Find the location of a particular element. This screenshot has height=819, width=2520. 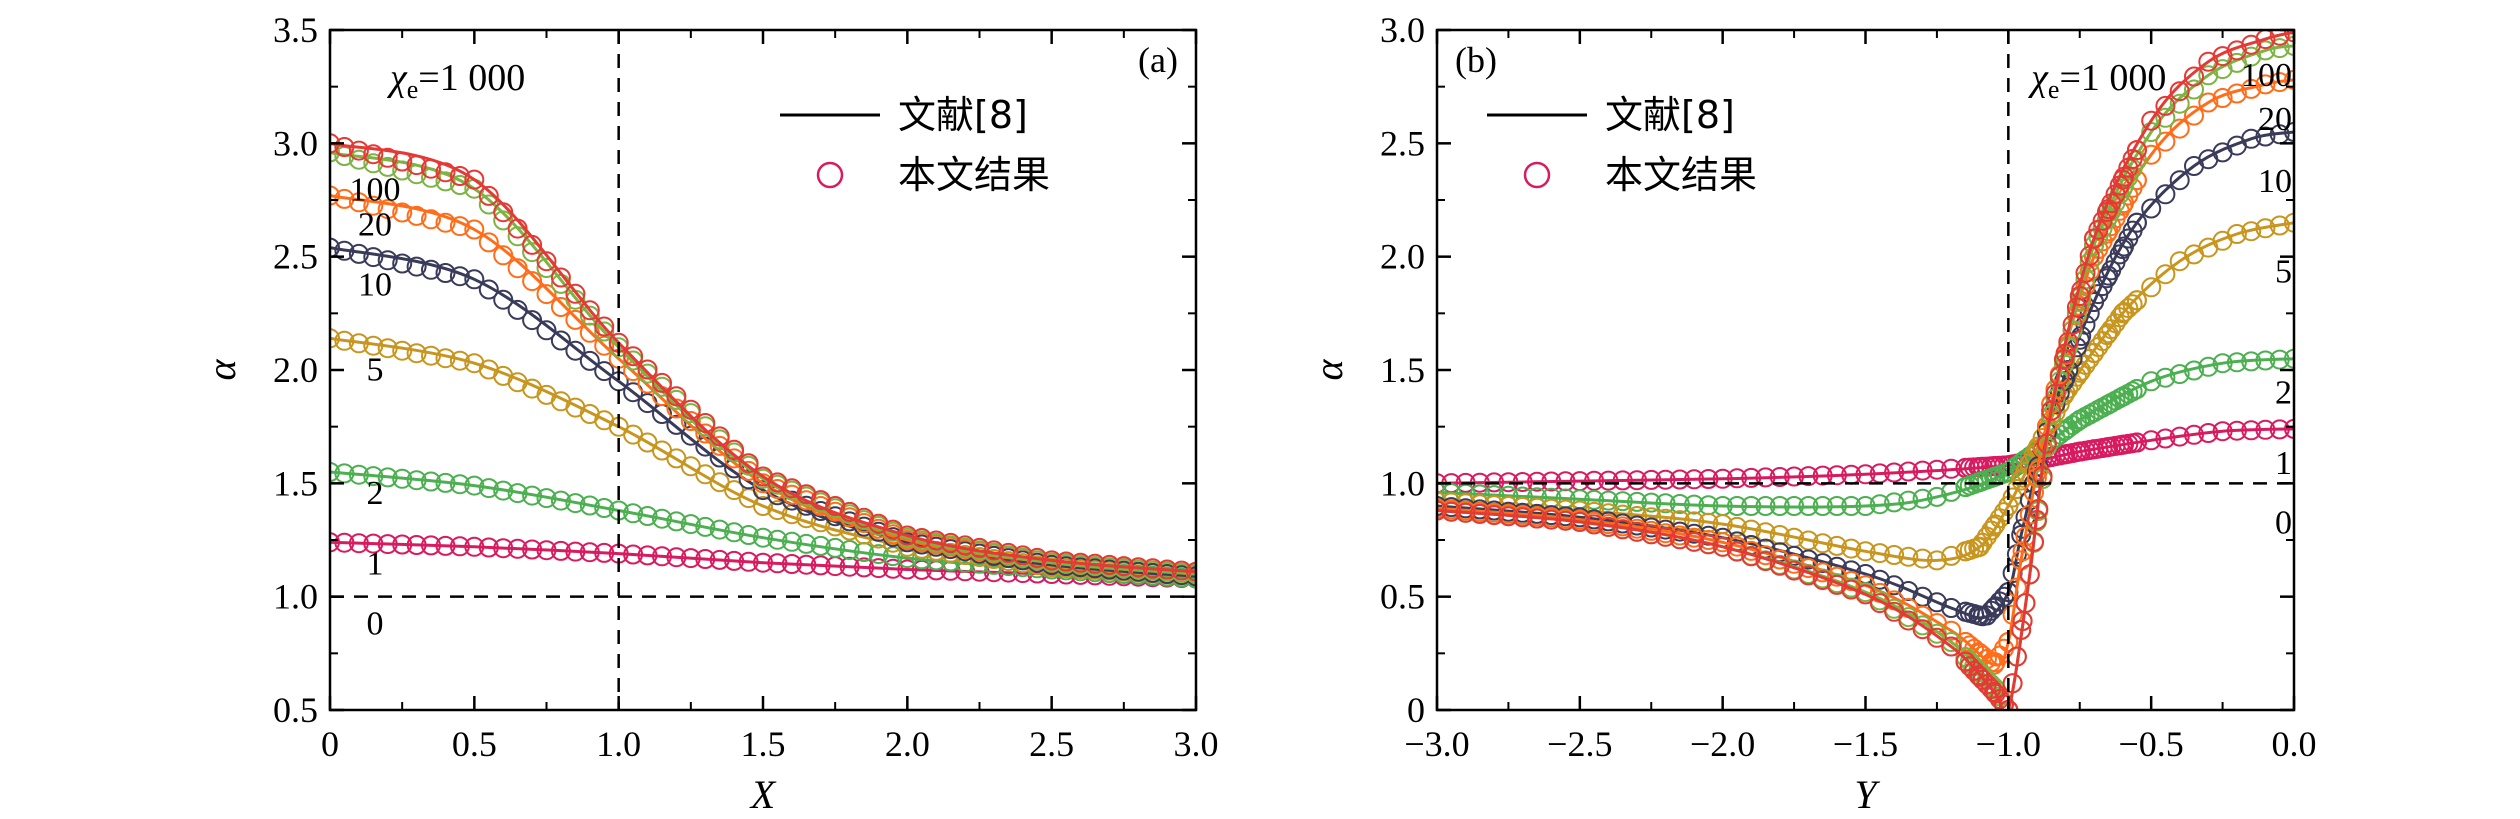

x-axis-title: X is located at coordinates (763, 794).